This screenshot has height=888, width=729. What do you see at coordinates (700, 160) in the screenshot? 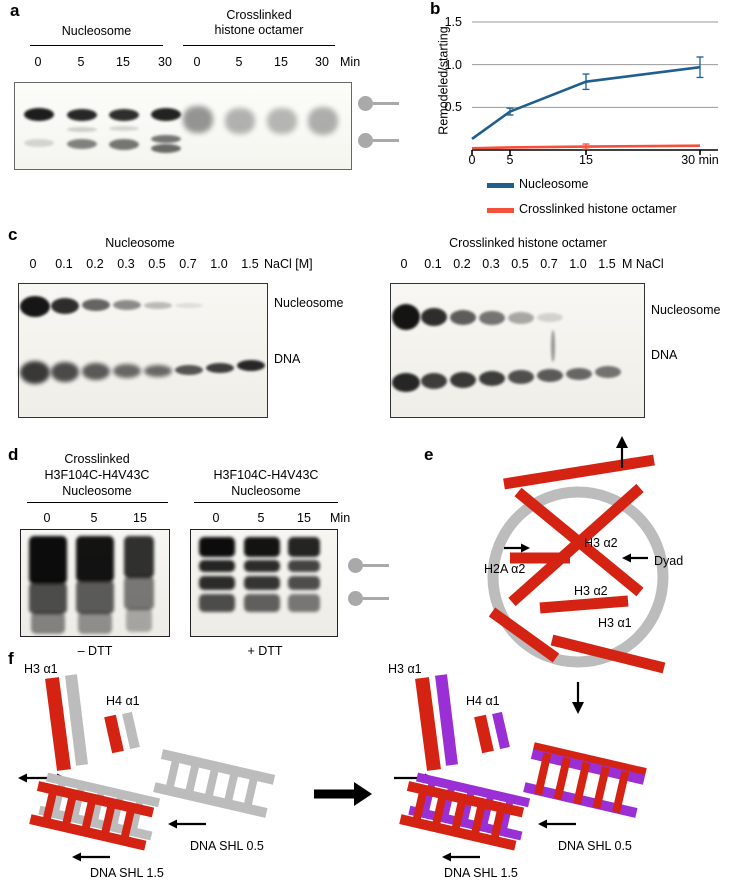
I see `x-tick-label: 30 min` at bounding box center [700, 160].